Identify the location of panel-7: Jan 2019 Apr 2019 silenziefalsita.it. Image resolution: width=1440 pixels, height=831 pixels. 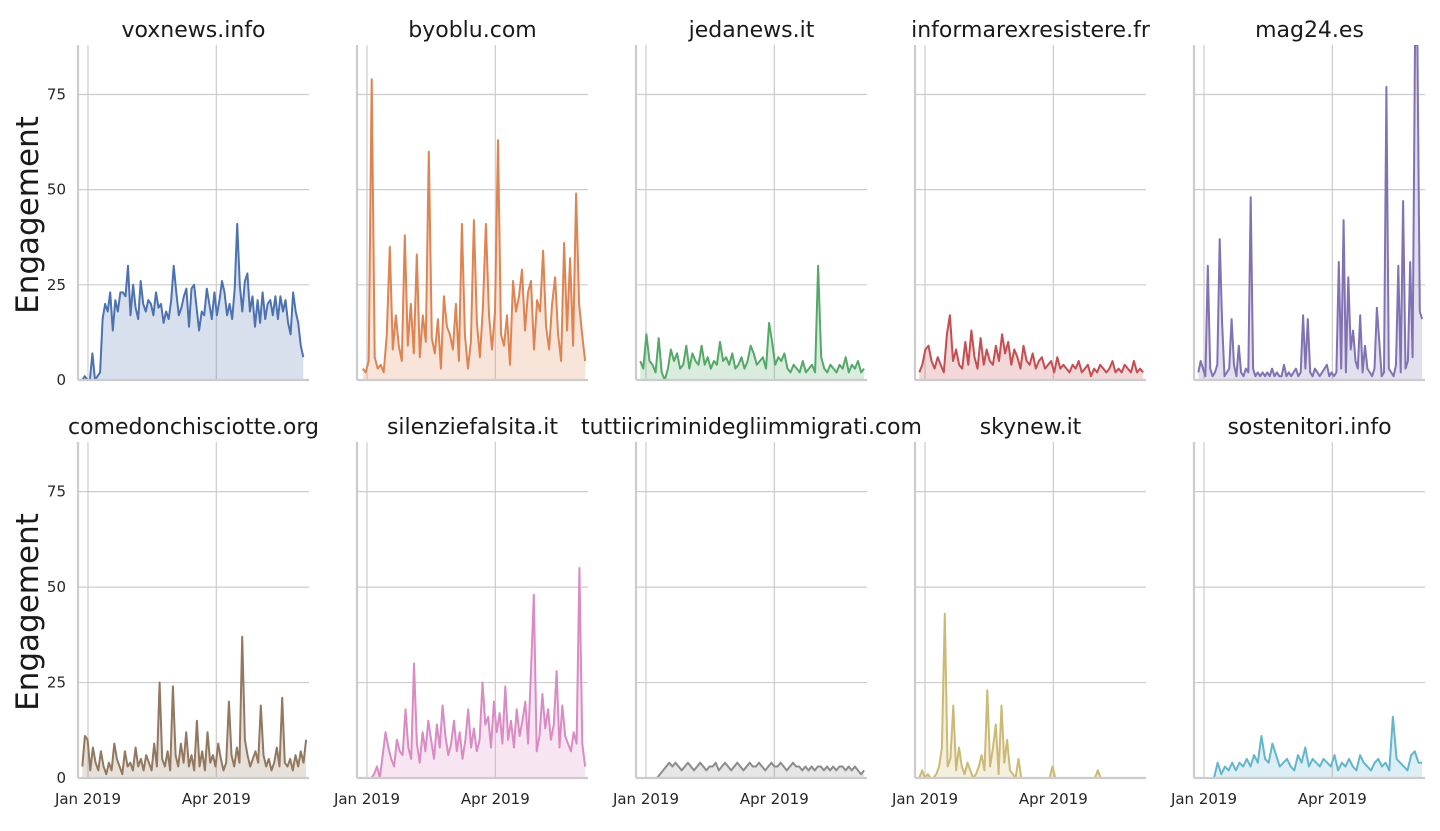
(460, 611).